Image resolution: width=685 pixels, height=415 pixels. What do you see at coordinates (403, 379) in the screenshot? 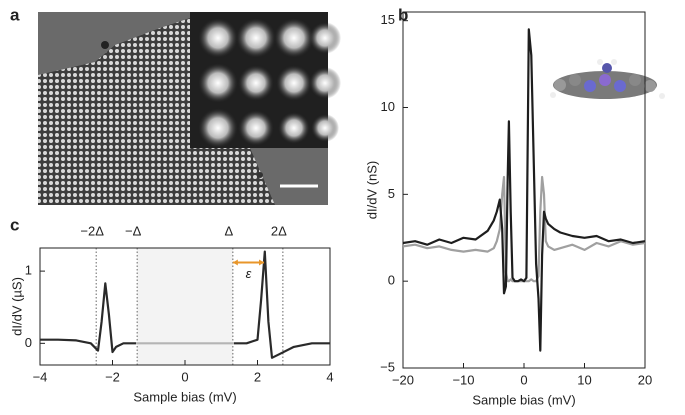
I see `x-tick-label: −20` at bounding box center [403, 379].